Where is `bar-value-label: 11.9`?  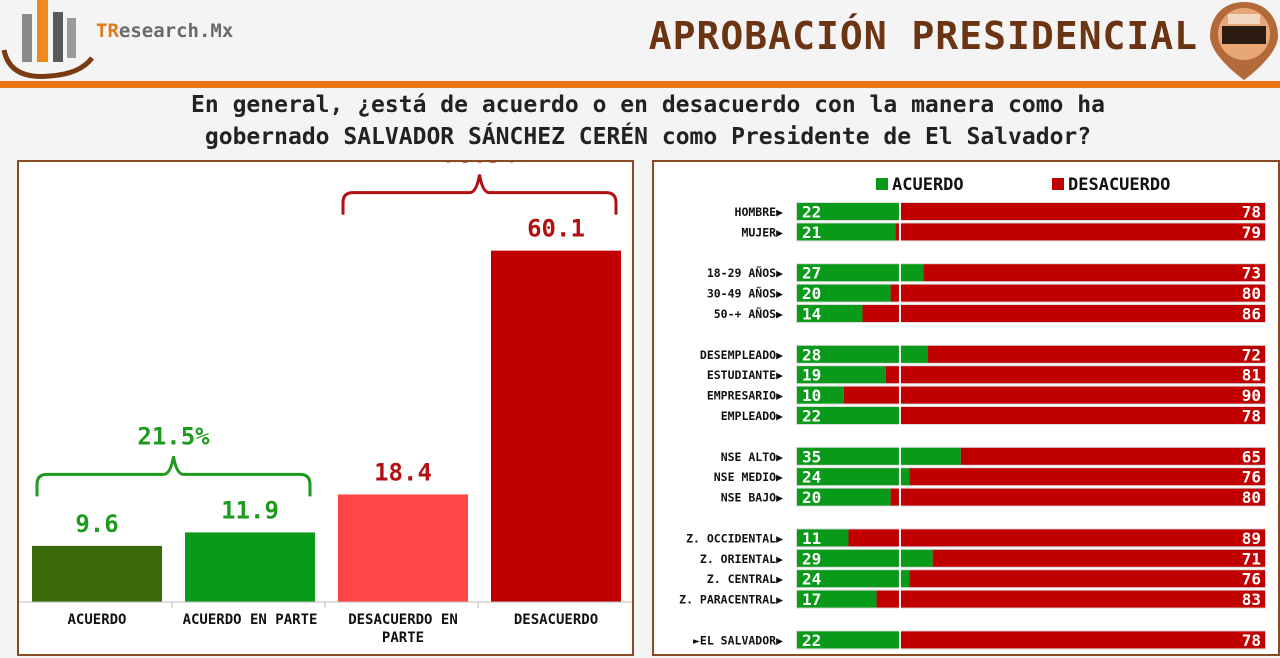
bar-value-label: 11.9 is located at coordinates (250, 510).